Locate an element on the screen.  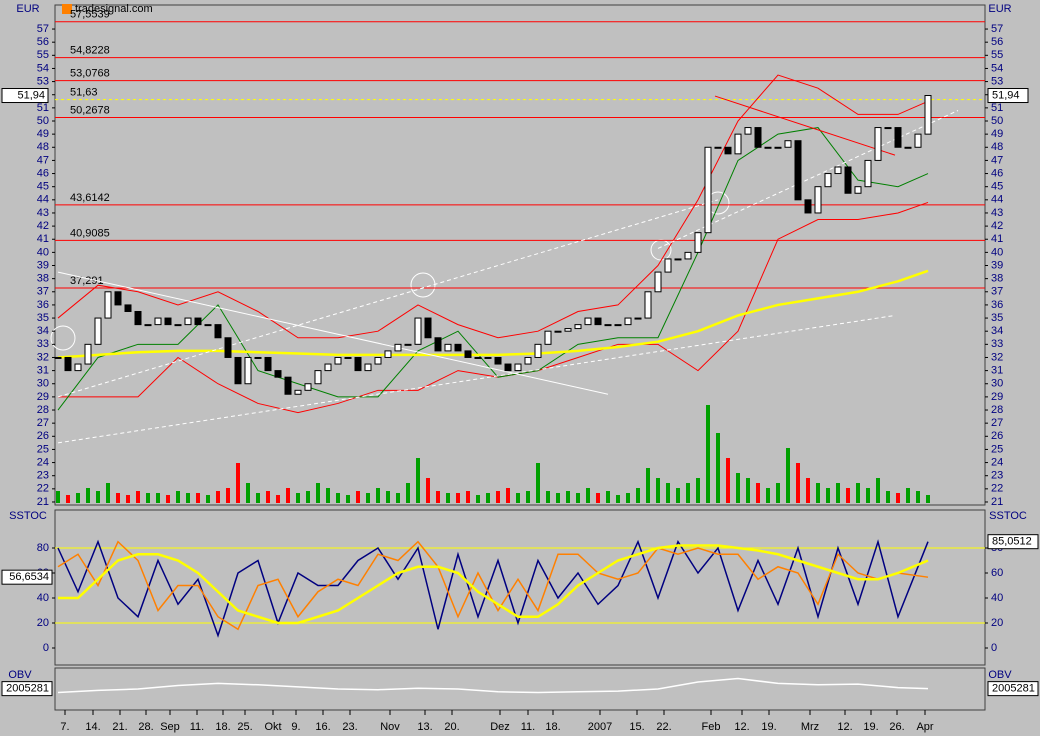
y-tick-label: 20 is located at coordinates (997, 623).